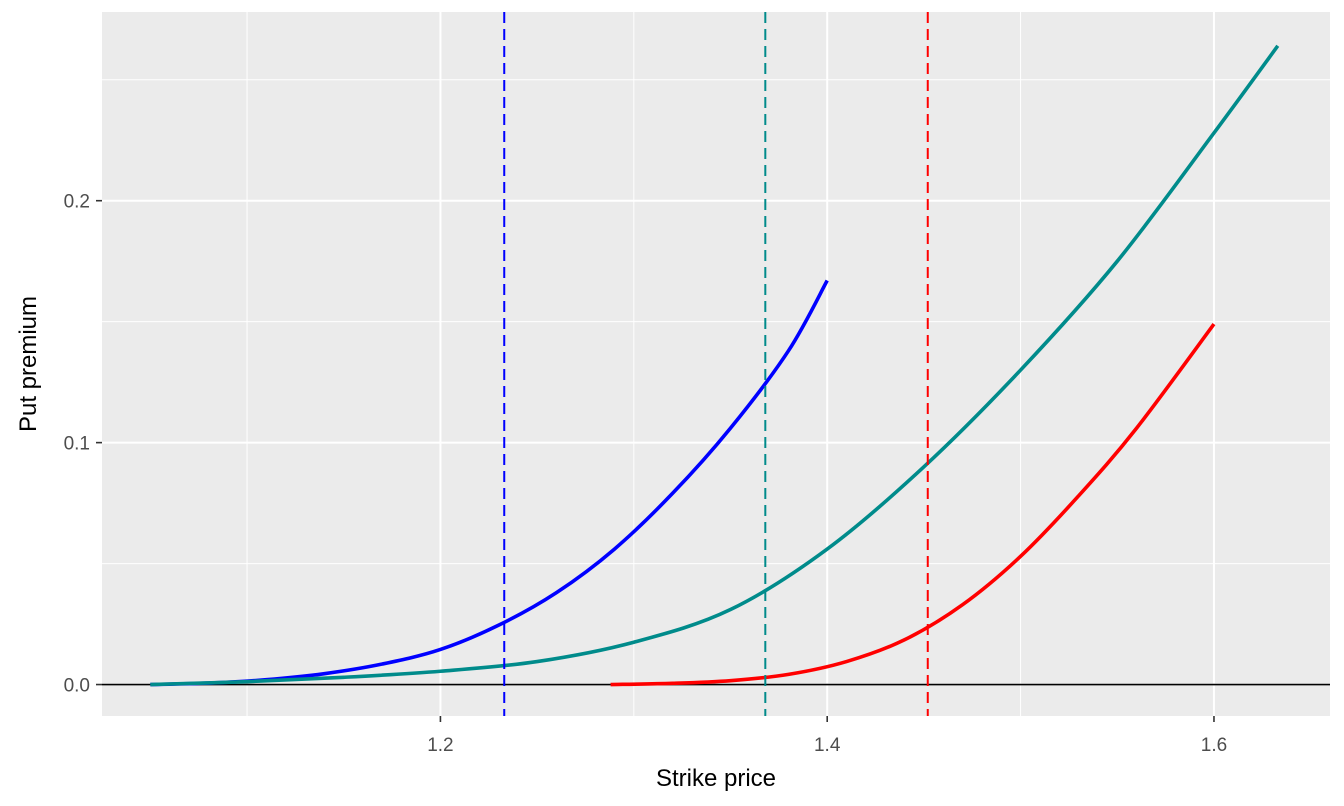  I want to click on y-tick-label: 0.2, so click(77, 202).